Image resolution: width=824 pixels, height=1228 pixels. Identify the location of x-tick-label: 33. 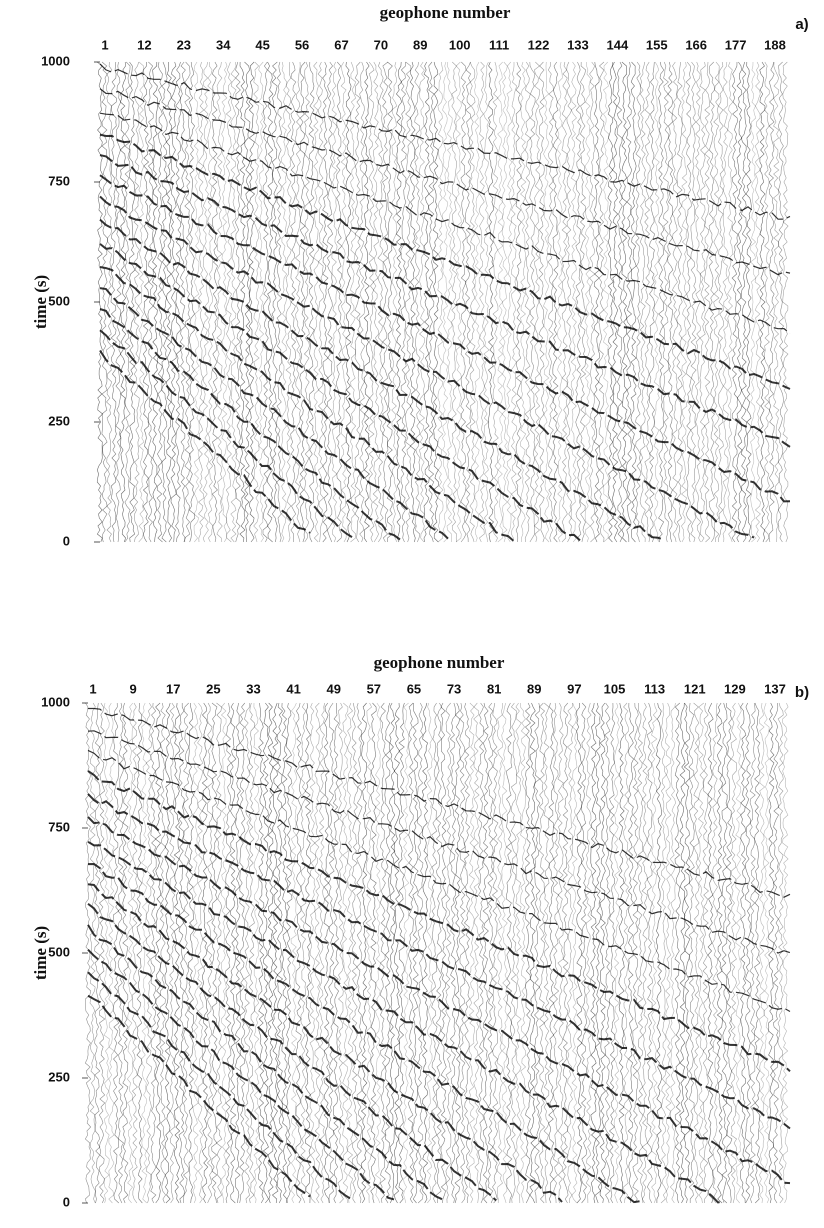
(253, 688).